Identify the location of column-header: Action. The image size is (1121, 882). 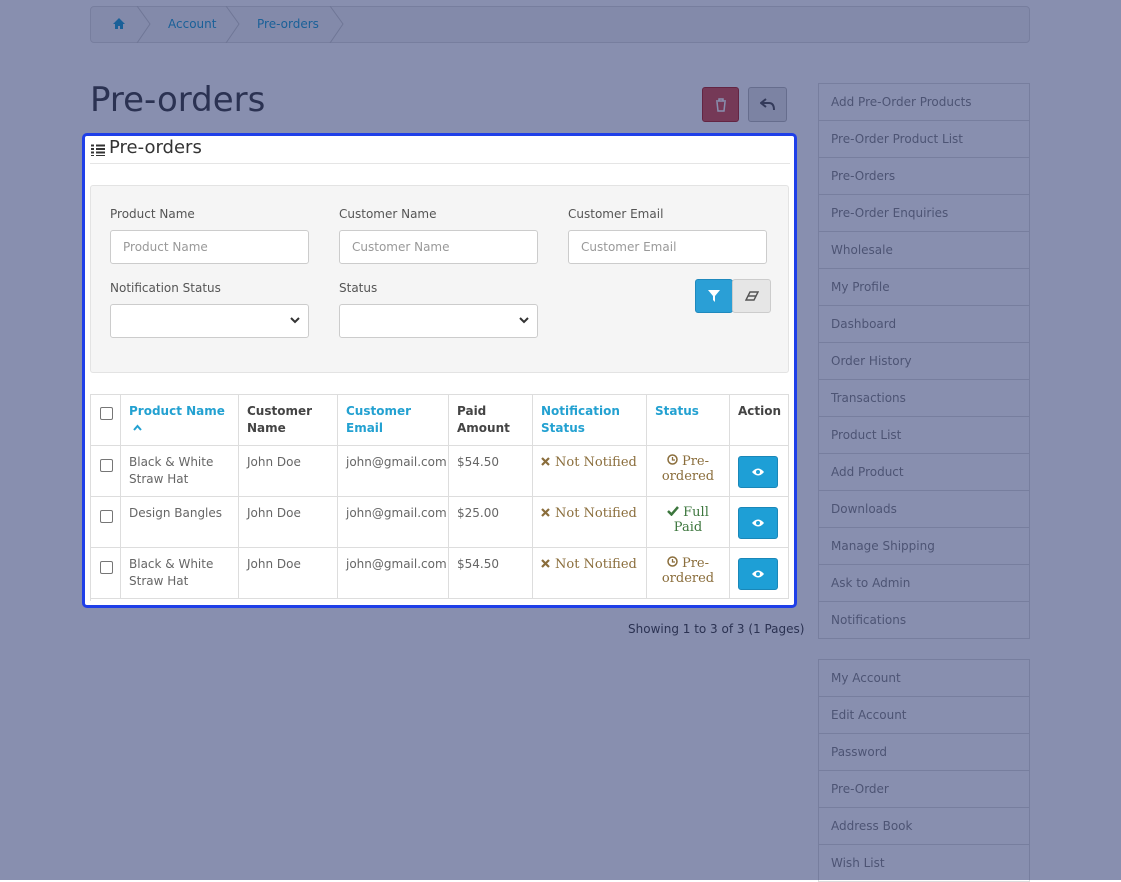
(760, 411).